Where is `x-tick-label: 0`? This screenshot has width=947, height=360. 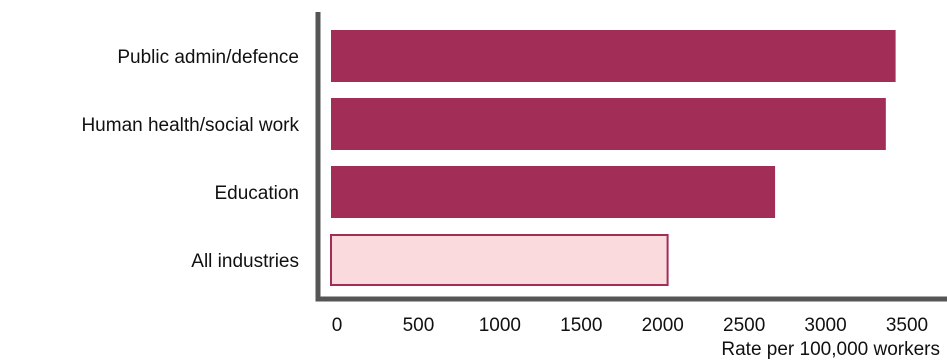
x-tick-label: 0 is located at coordinates (337, 325).